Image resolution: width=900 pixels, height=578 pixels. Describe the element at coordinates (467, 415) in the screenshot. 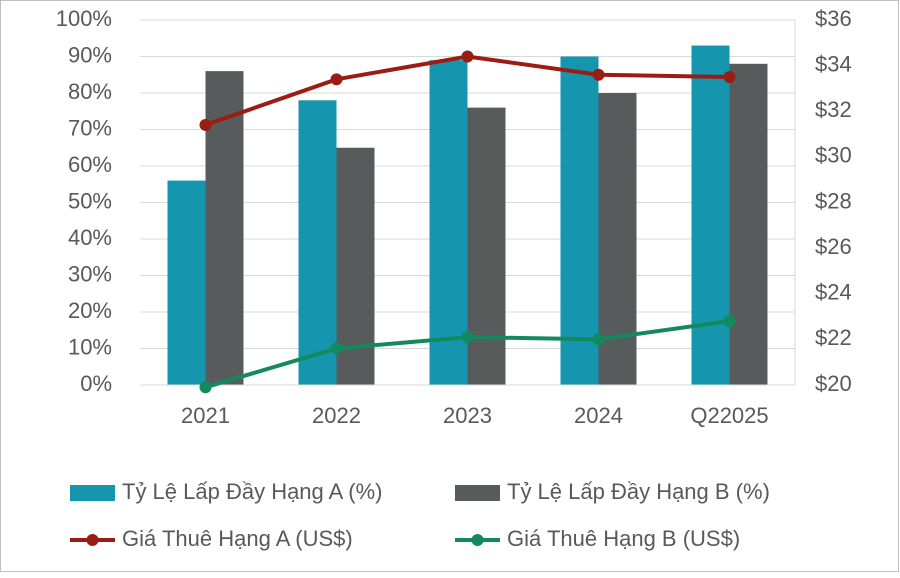

I see `x-tick-label: 2023` at that location.